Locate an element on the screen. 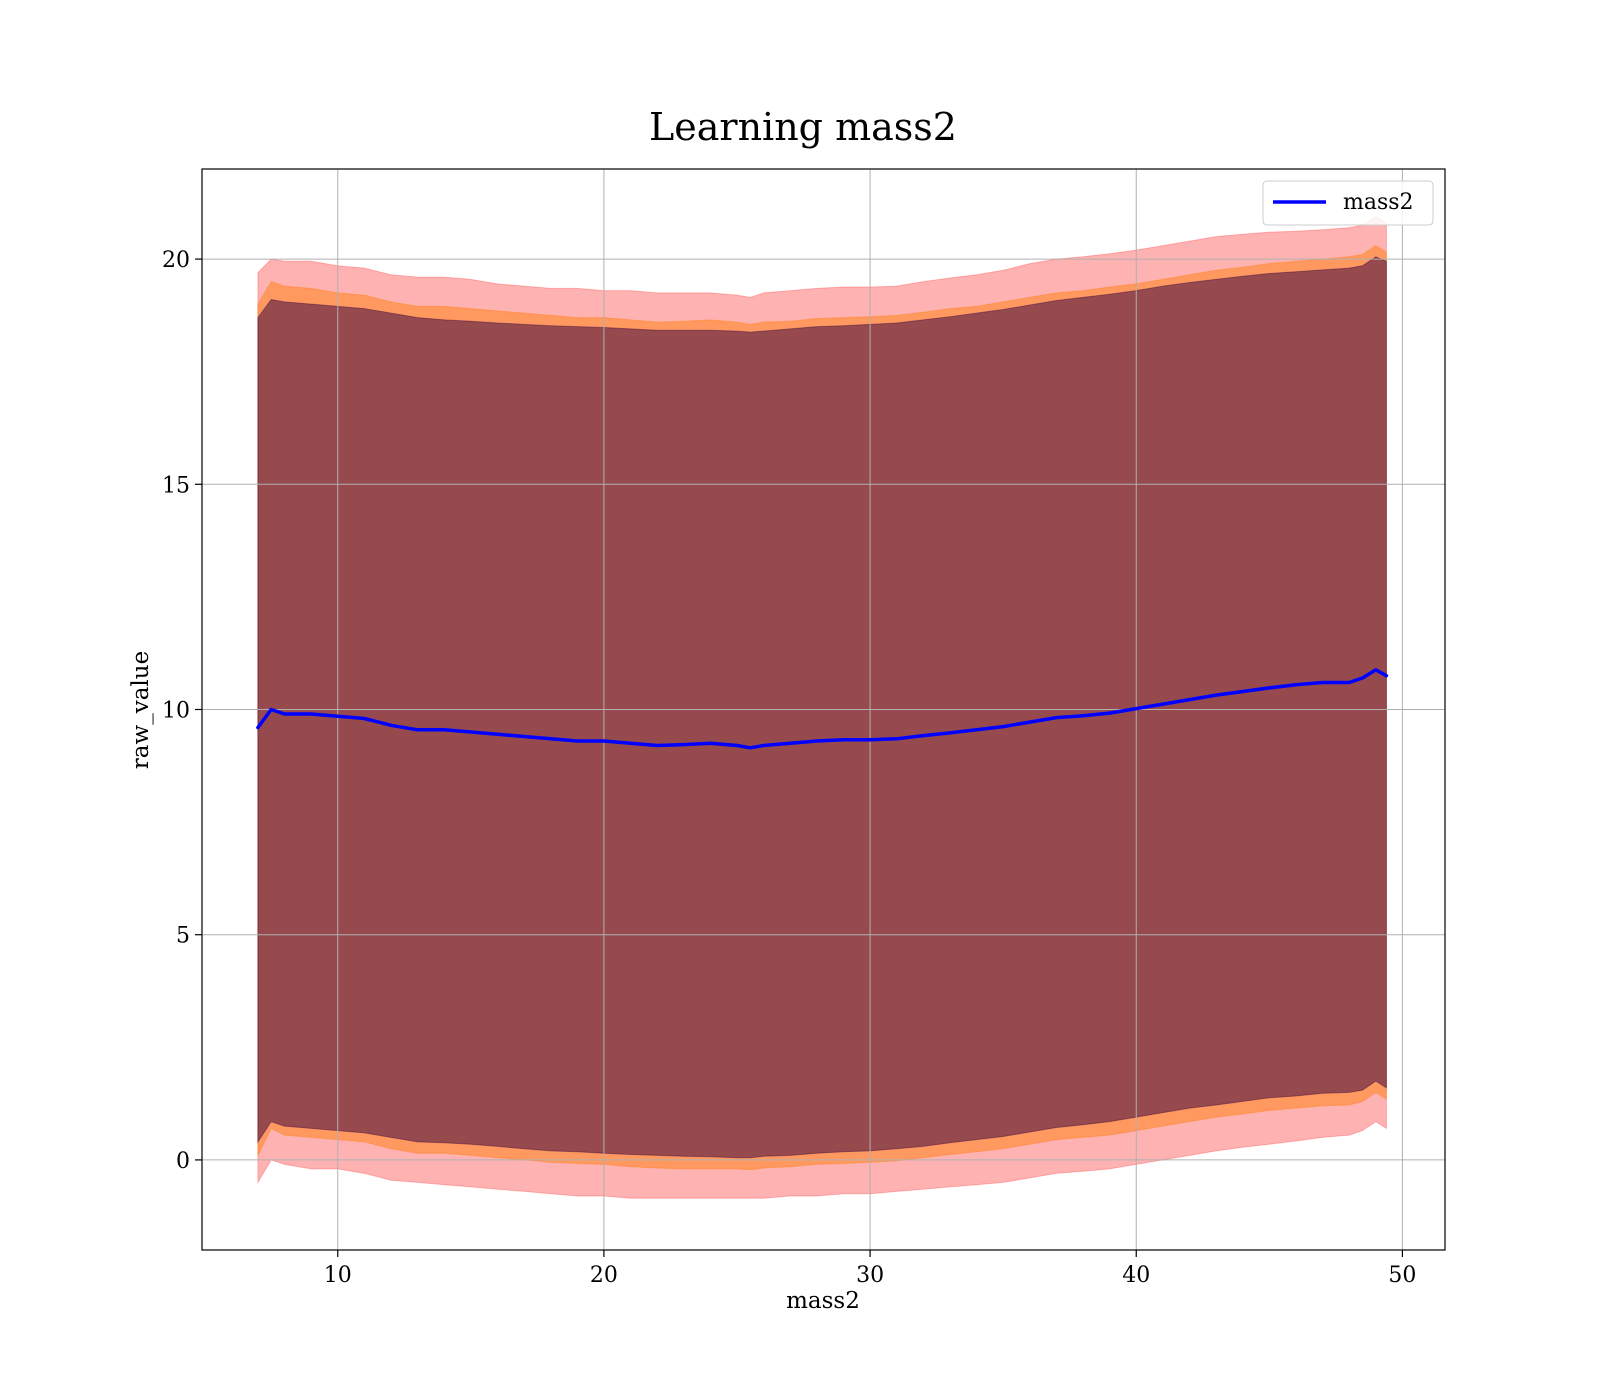  x-axis-label: mass2 is located at coordinates (823, 1301).